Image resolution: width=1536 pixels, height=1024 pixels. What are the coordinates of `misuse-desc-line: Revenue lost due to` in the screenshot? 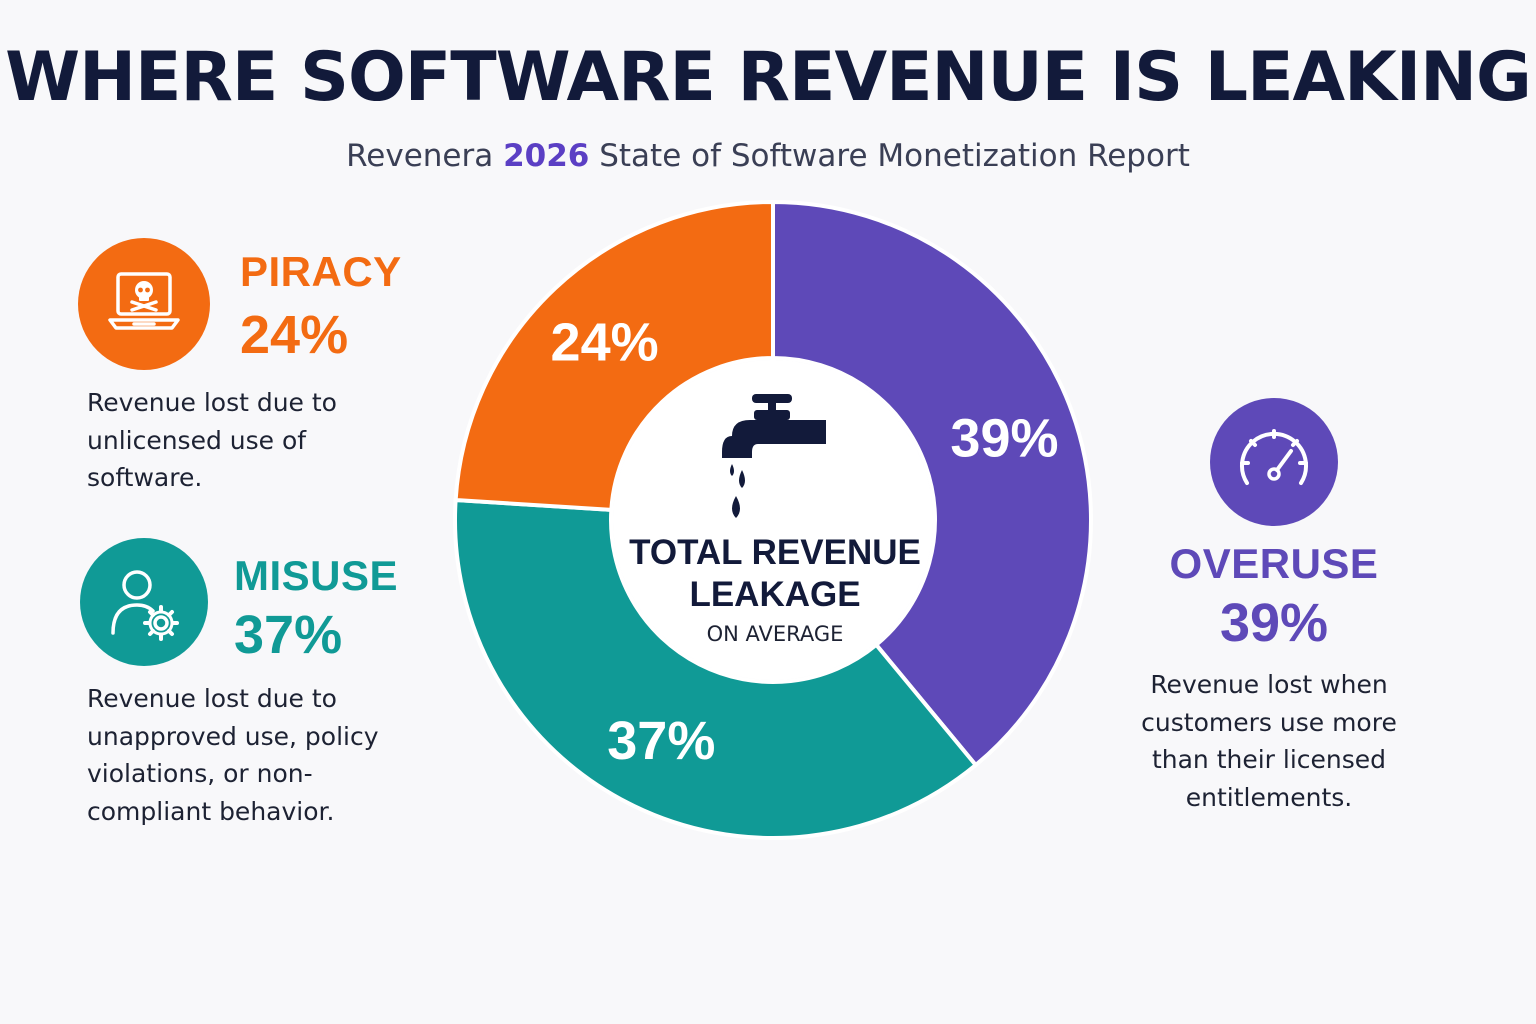 It's located at (212, 698).